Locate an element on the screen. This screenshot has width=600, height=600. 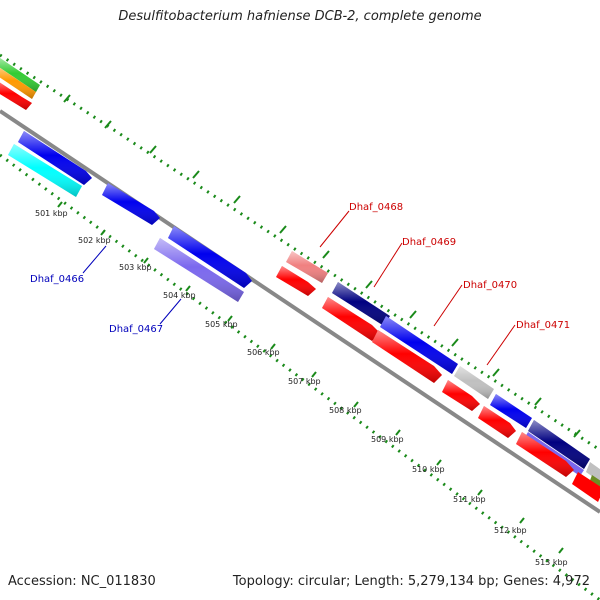
feature-red-outer is located at coordinates (16, 96).